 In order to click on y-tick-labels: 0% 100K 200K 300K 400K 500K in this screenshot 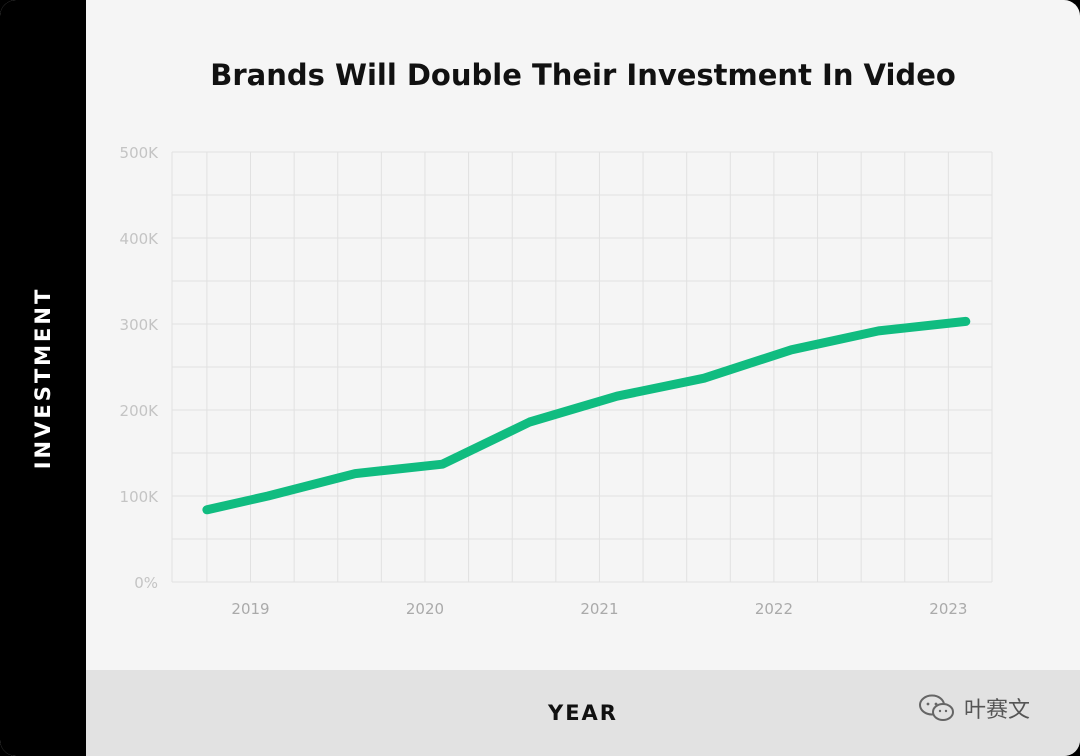, I will do `click(140, 368)`.